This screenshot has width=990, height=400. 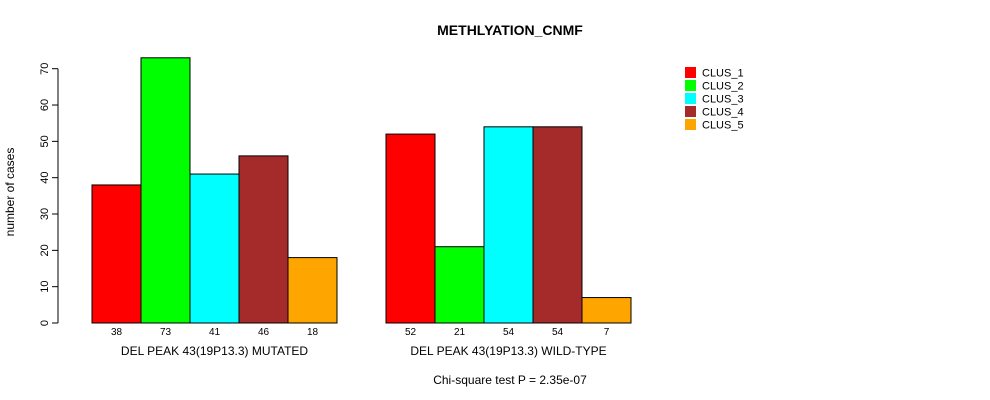 I want to click on y-tick-label: 0, so click(x=45, y=323).